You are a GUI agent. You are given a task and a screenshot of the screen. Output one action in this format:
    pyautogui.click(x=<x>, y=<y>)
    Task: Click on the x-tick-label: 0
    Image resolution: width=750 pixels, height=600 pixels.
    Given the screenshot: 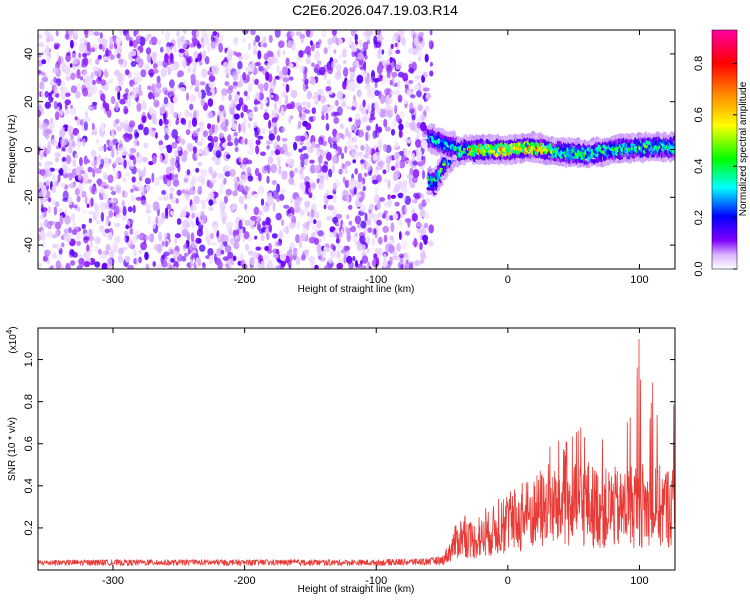 What is the action you would take?
    pyautogui.click(x=508, y=581)
    